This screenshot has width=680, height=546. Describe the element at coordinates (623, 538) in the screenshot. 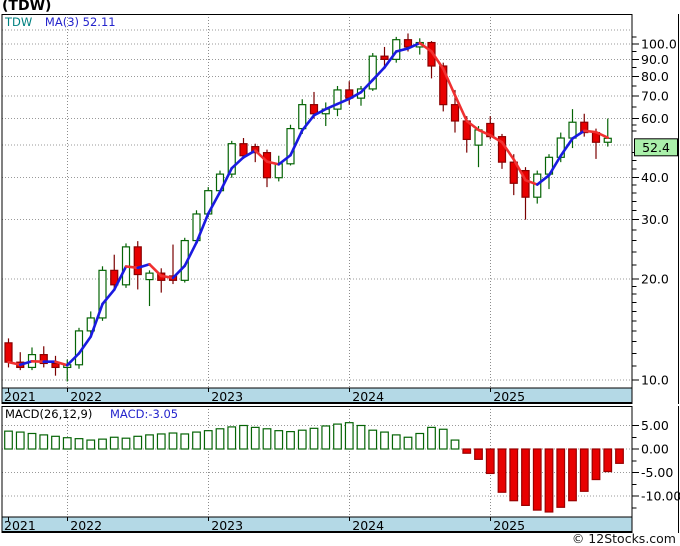

I see `watermark-12stocks: © 12Stocks.com` at that location.